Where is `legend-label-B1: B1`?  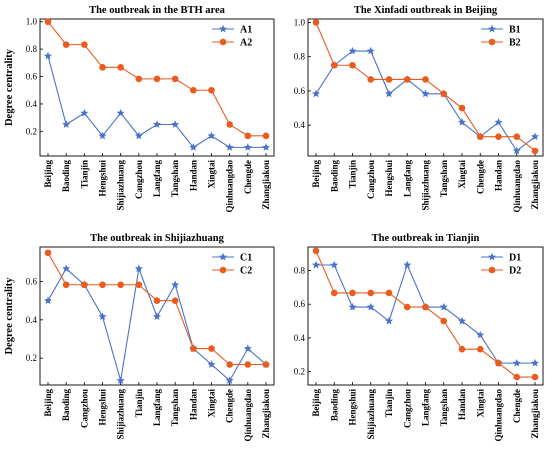 legend-label-B1: B1 is located at coordinates (515, 30).